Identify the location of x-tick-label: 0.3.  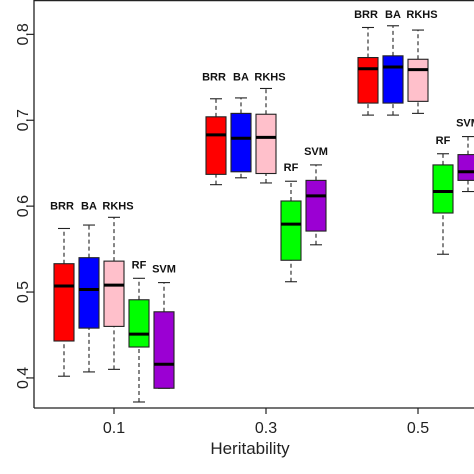
(266, 428).